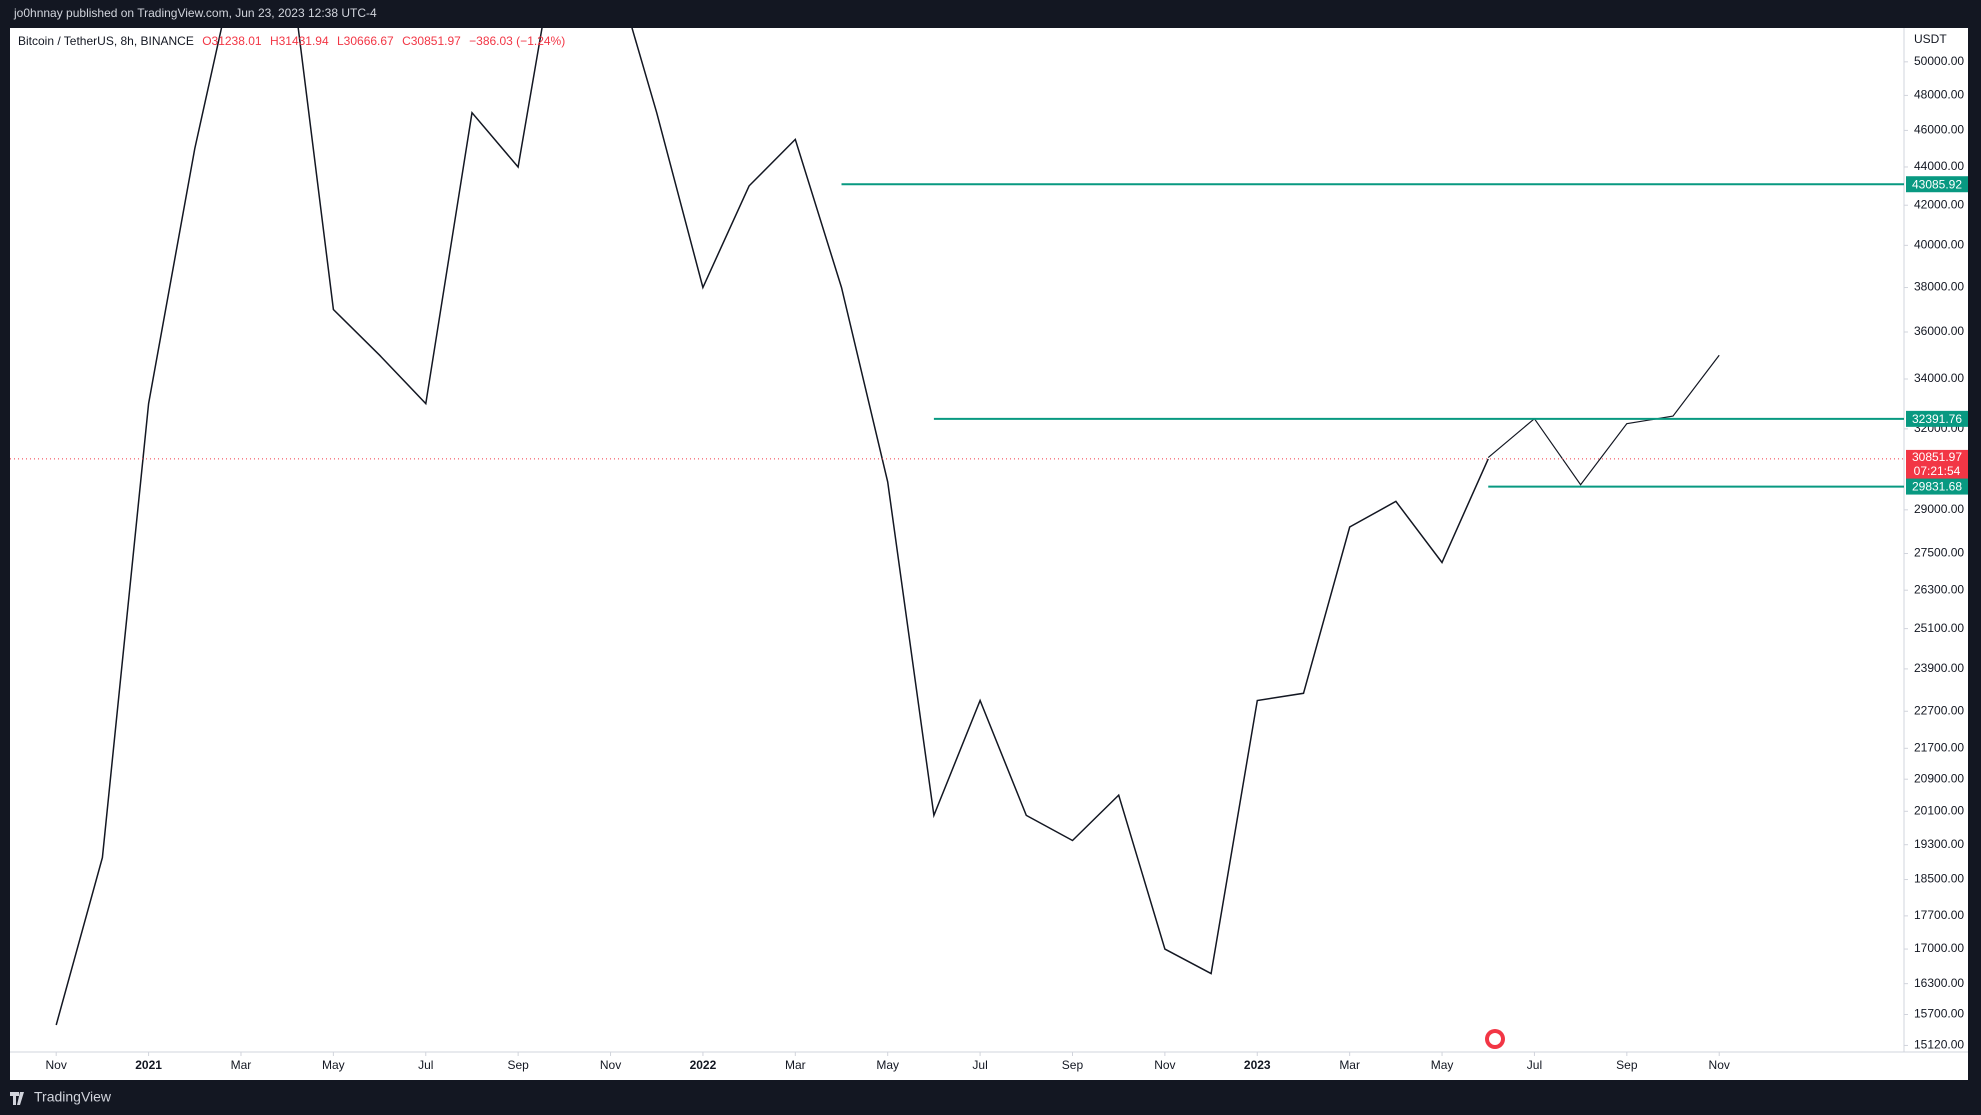 This screenshot has height=1115, width=1981. I want to click on y-tick-label: 42000.00, so click(1939, 204).